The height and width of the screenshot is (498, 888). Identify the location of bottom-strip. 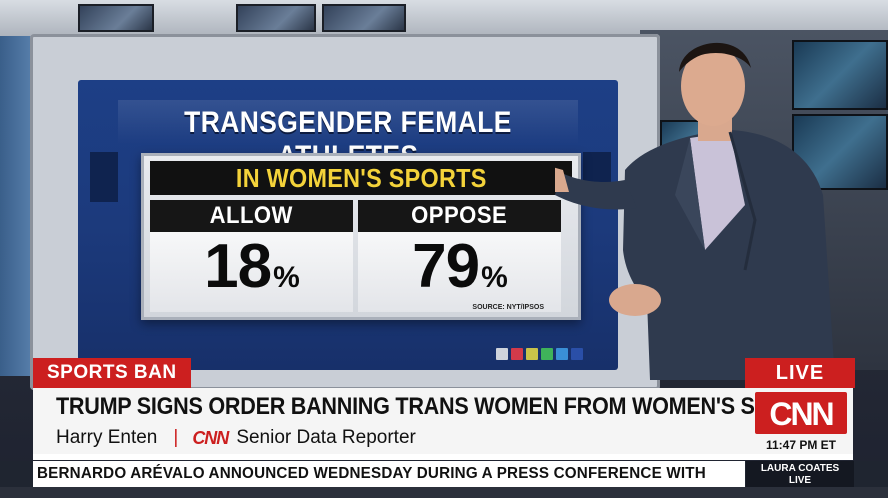
(444, 492).